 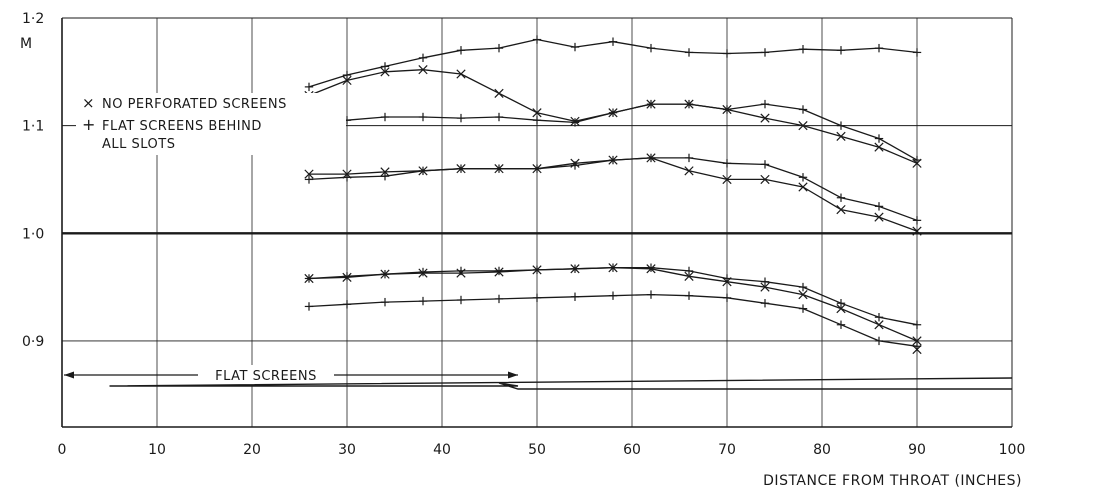 I want to click on annotation-label-bg, so click(x=266, y=375).